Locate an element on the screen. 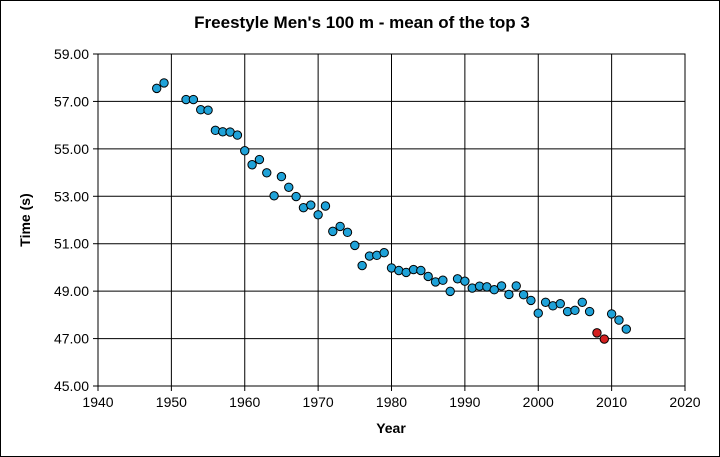  x-tick-label: 1990 is located at coordinates (464, 402).